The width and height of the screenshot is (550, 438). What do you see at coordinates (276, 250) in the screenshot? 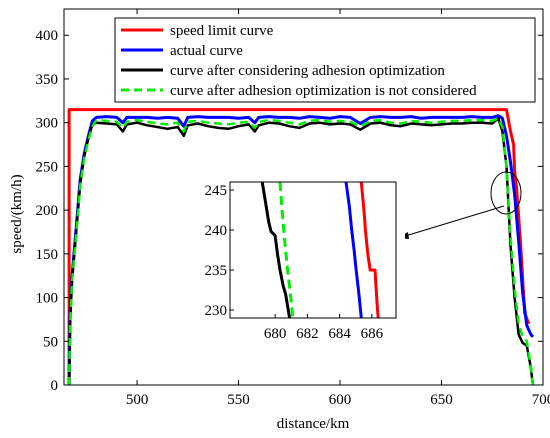
I see `inset-series-line-curve-after-considering-adhesion-optimization` at bounding box center [276, 250].